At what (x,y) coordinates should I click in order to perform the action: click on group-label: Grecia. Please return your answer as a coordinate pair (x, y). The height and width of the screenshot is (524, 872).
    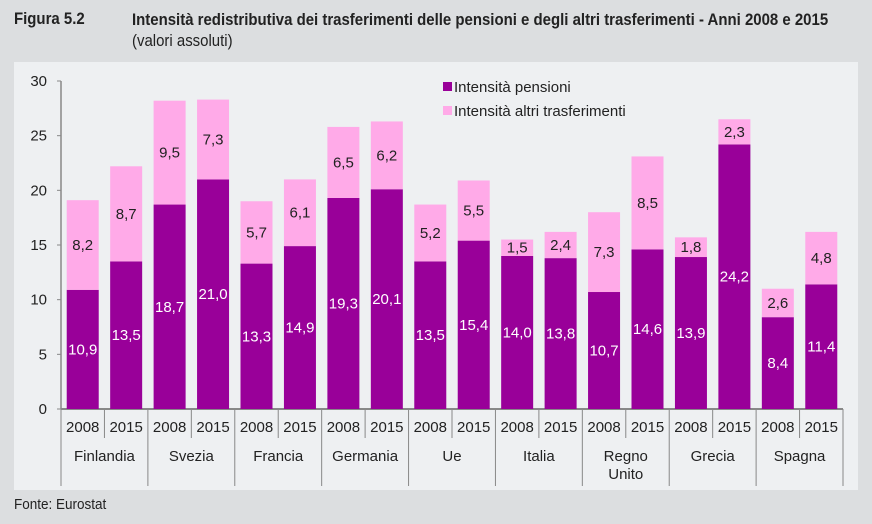
    Looking at the image, I should click on (713, 456).